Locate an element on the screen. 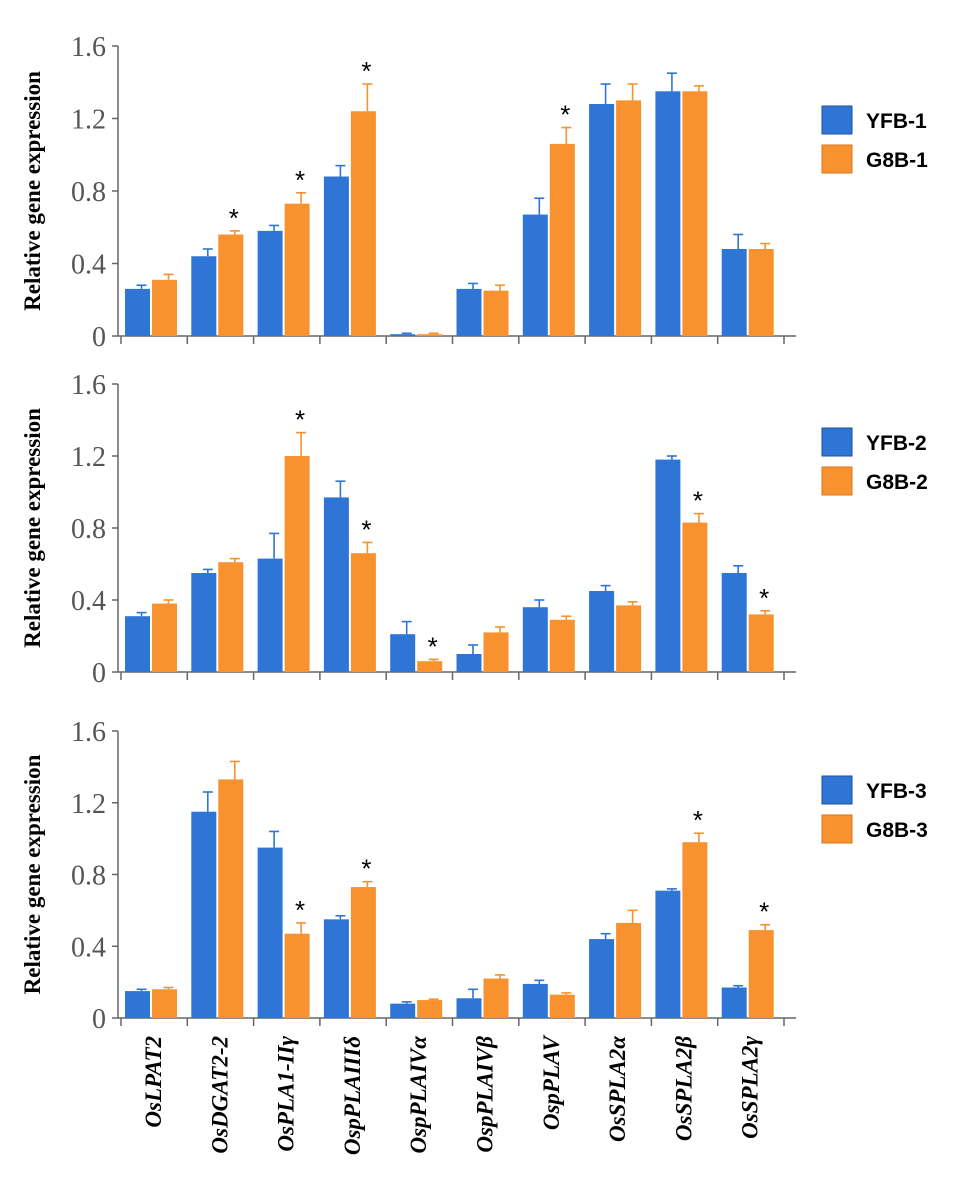 This screenshot has width=960, height=1199. legend-label-yfb-1: YFB-1 is located at coordinates (896, 121).